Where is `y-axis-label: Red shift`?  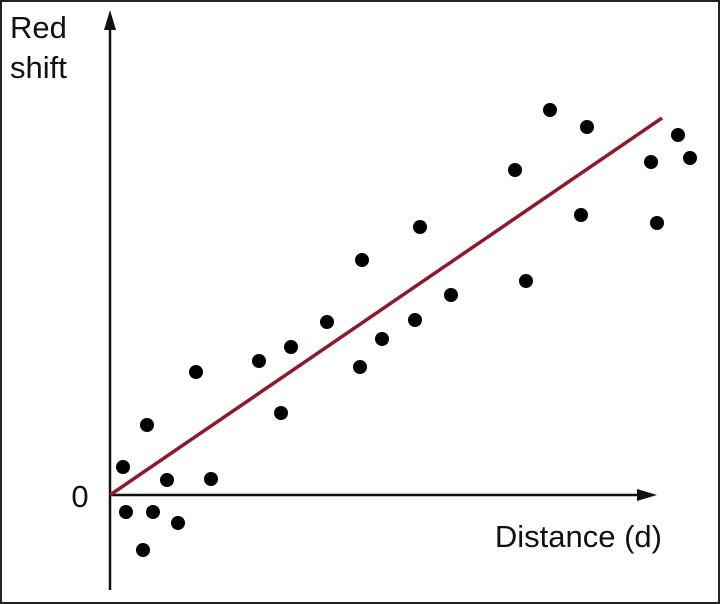
y-axis-label: Red shift is located at coordinates (38, 47).